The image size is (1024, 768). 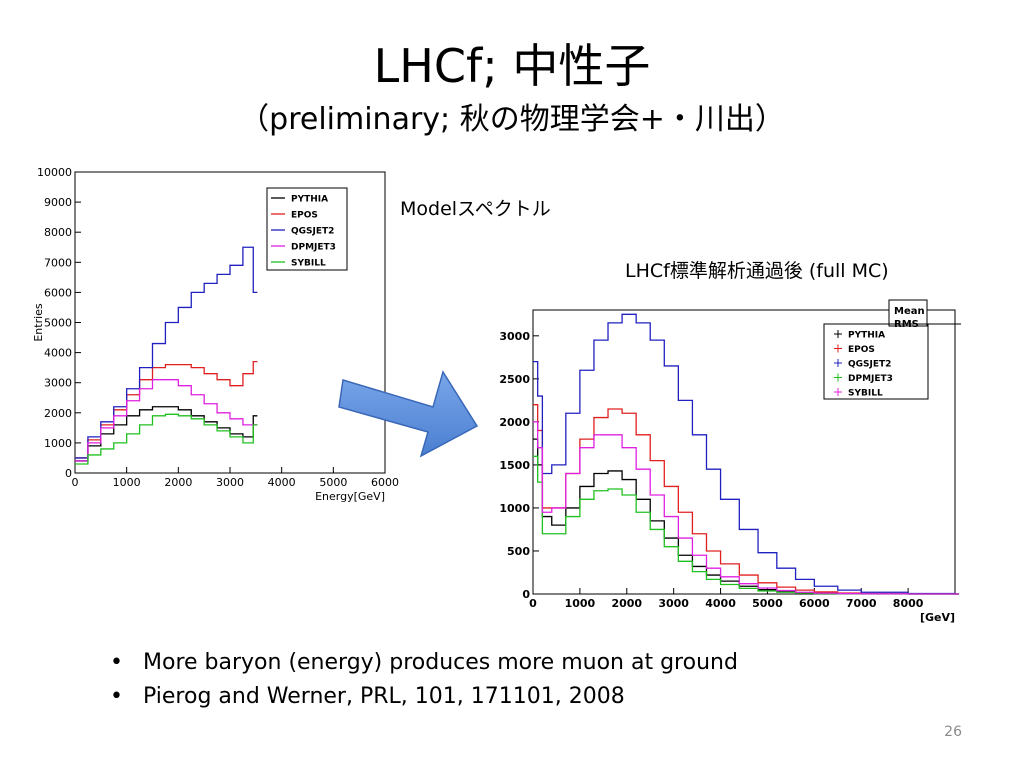 What do you see at coordinates (58, 232) in the screenshot?
I see `y-tick-label: 8000` at bounding box center [58, 232].